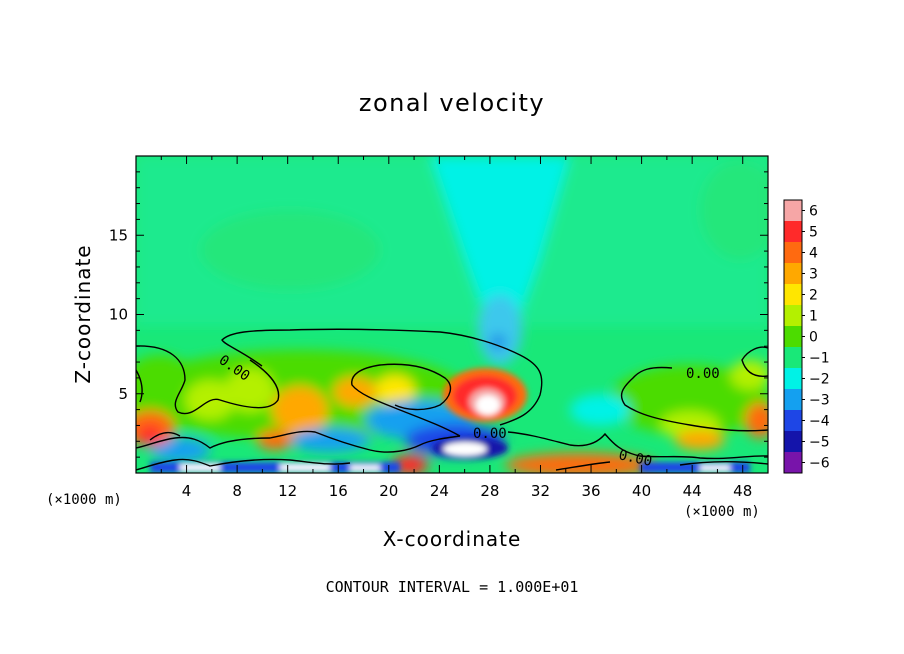  Describe the element at coordinates (590, 491) in the screenshot. I see `x-tick-label: 36` at that location.